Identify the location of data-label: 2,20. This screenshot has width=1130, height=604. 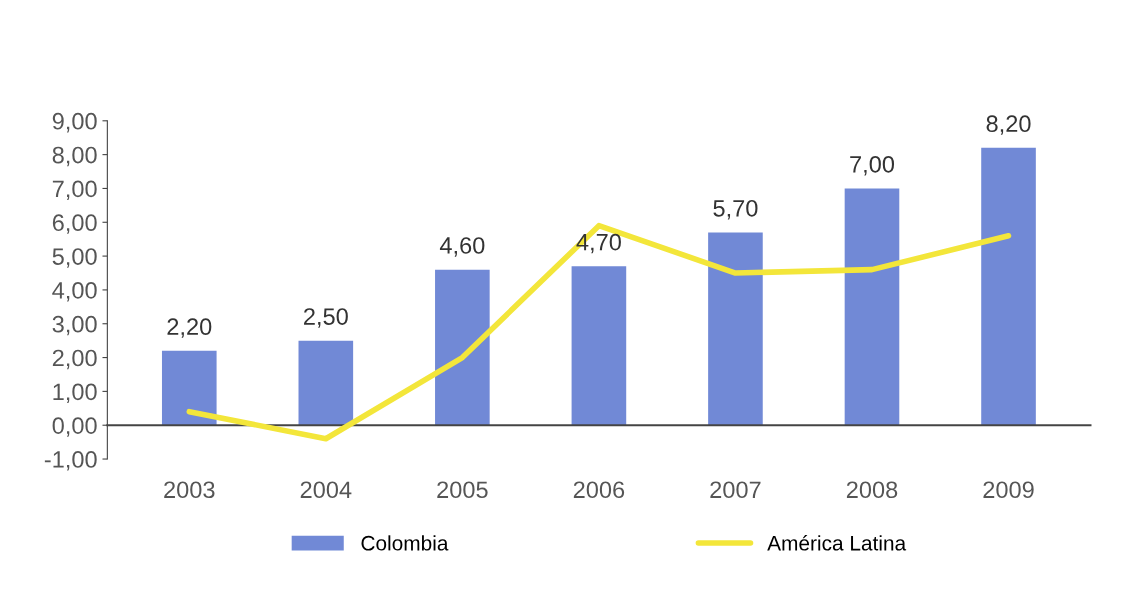
(189, 328).